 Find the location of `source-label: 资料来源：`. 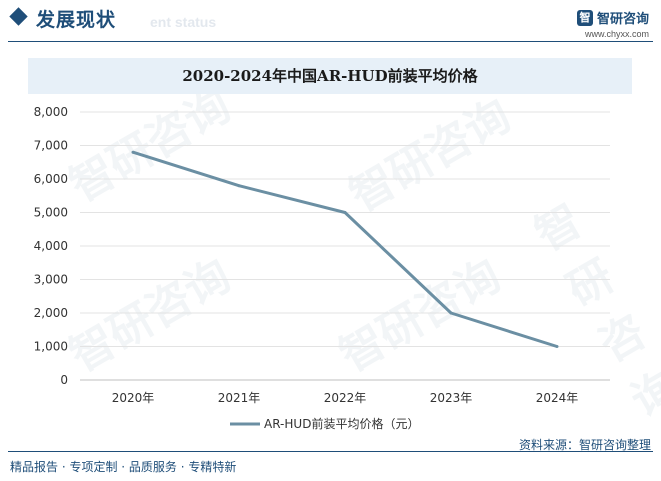

source-label: 资料来源： is located at coordinates (548, 445).